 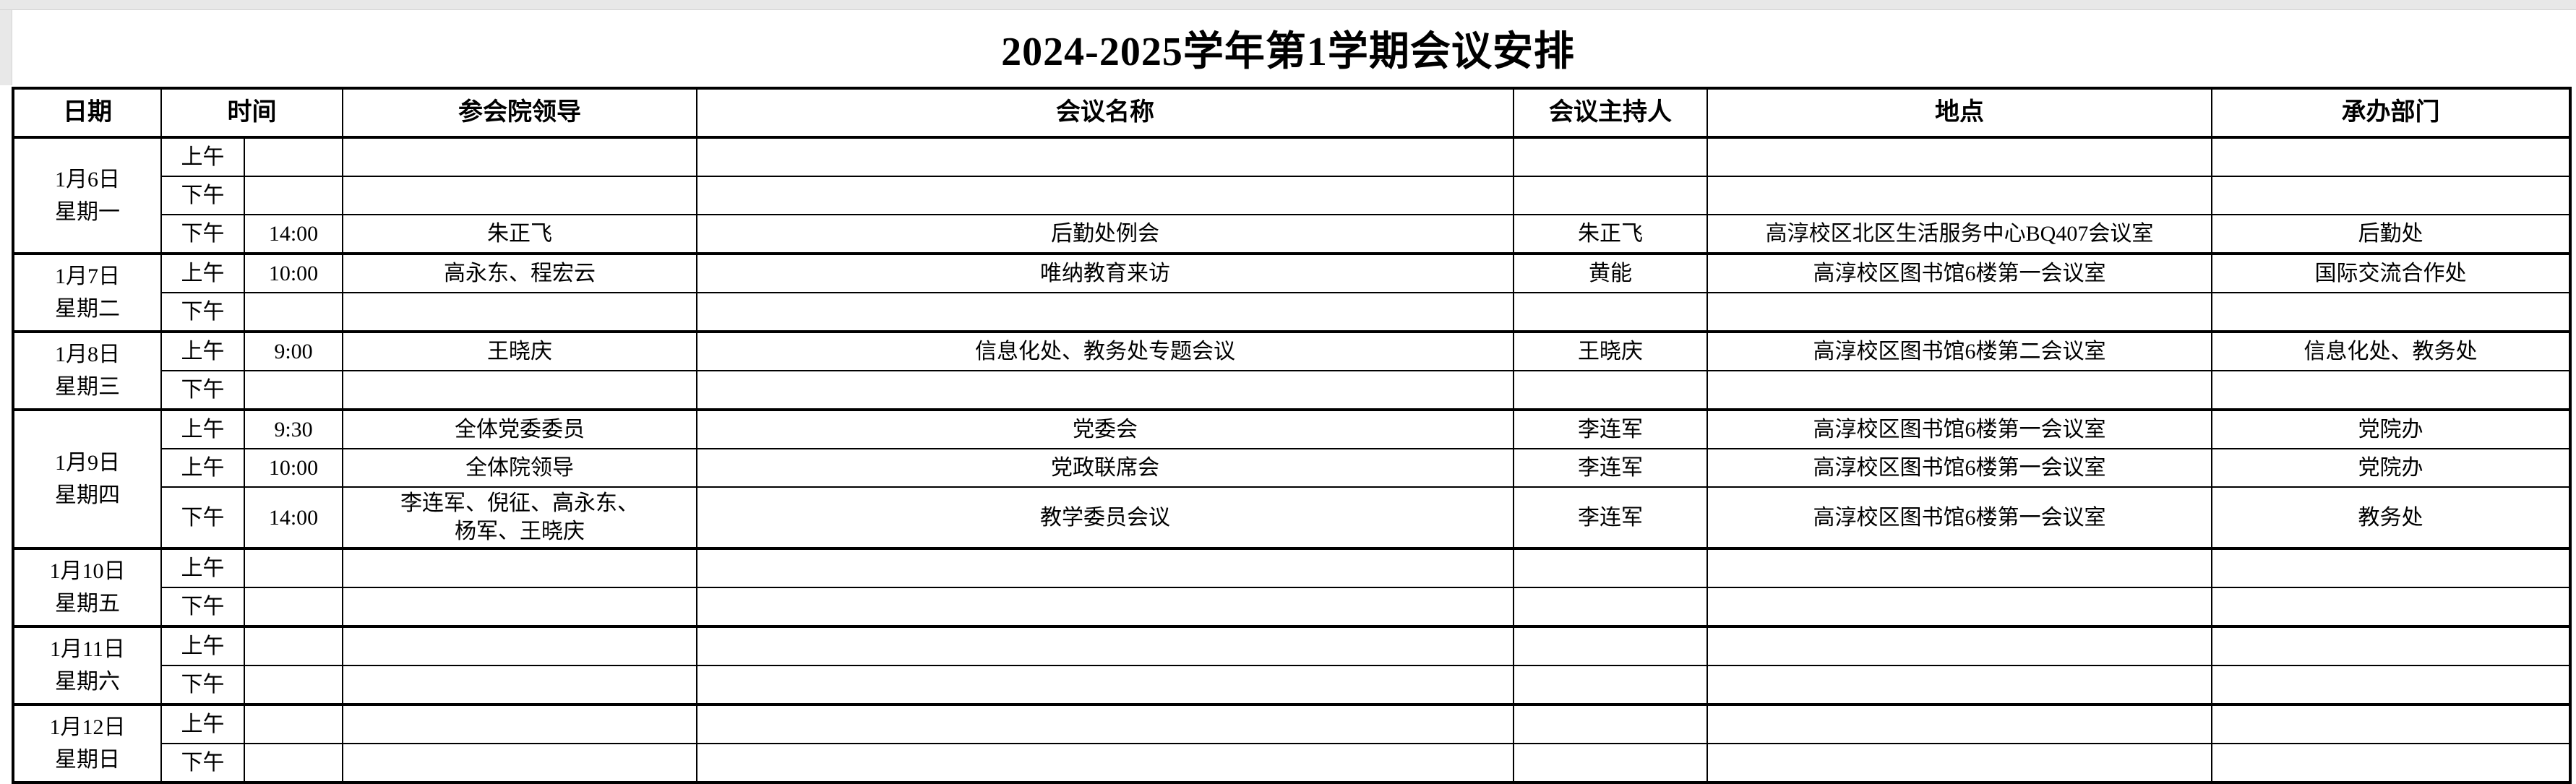 I want to click on cell-department: 国际交流合作处, so click(x=2391, y=272).